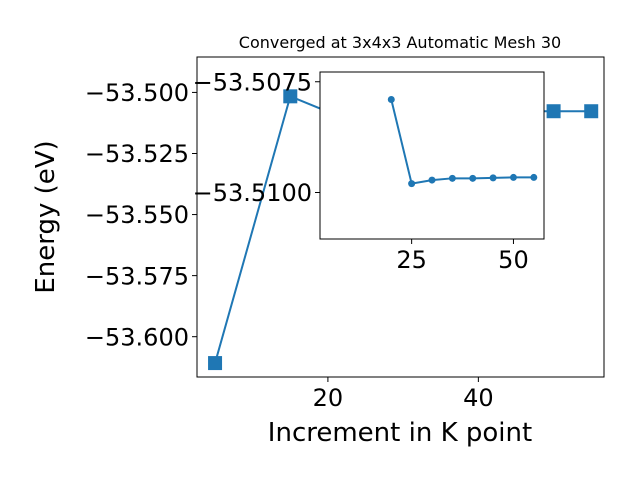 The width and height of the screenshot is (640, 480). I want to click on chart-title: Converged at 3x4x3 Automatic Mesh 30, so click(400, 42).